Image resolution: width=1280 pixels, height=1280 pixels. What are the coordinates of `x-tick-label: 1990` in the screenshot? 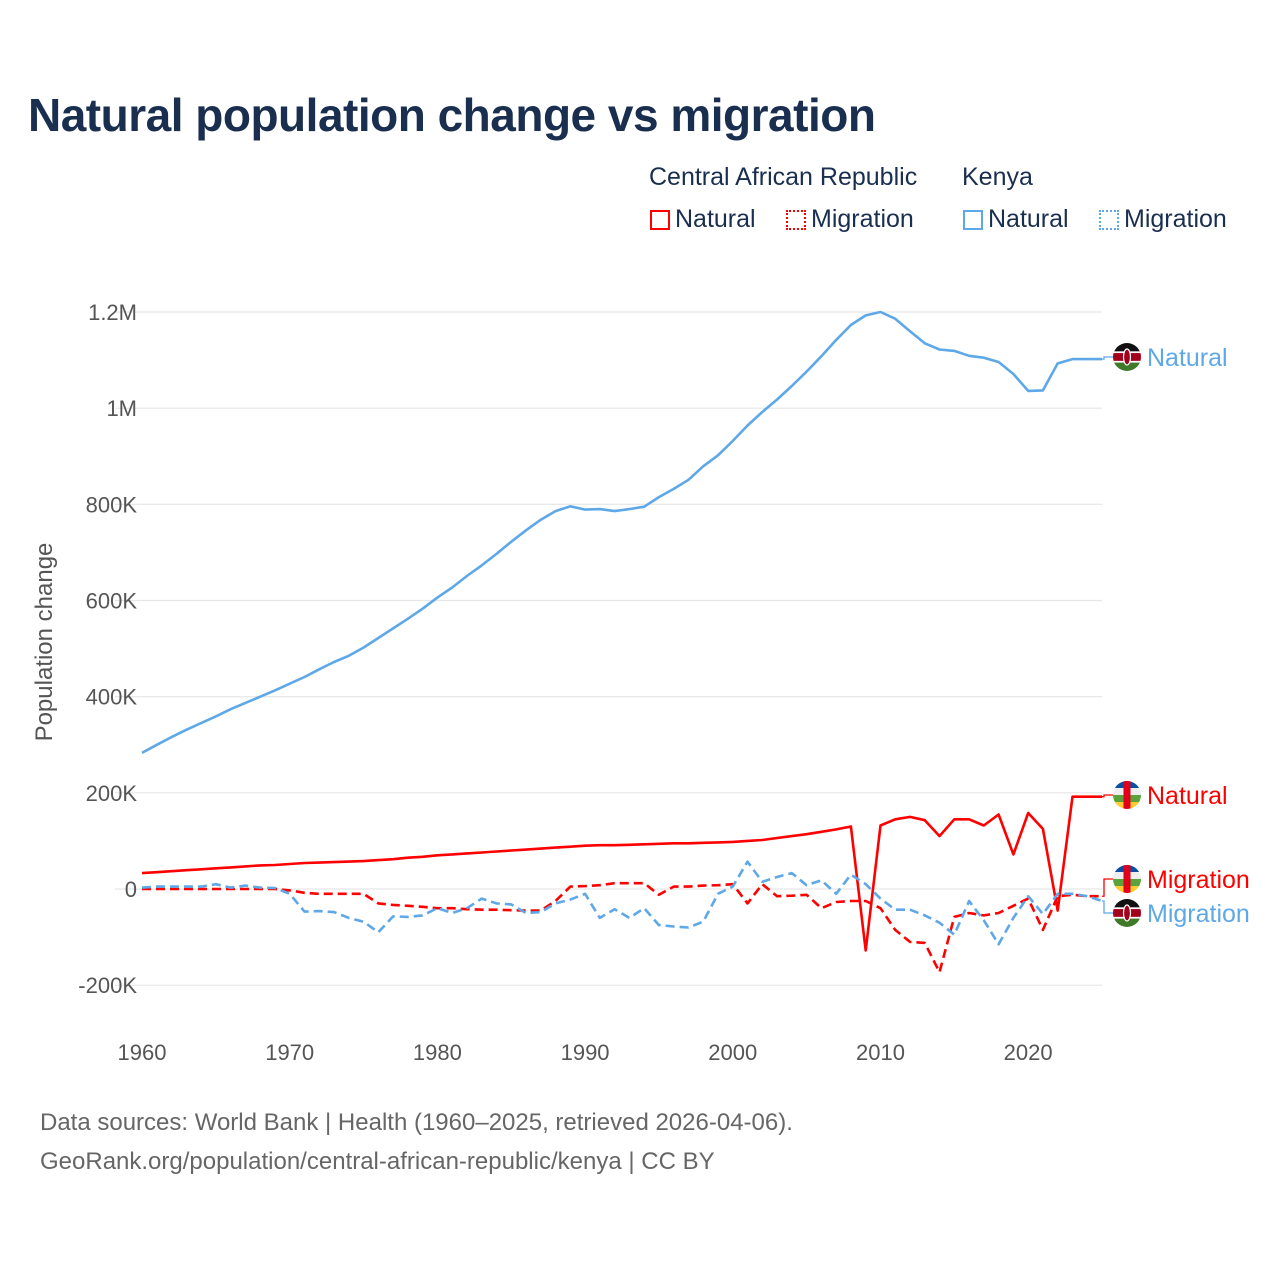 It's located at (585, 1052).